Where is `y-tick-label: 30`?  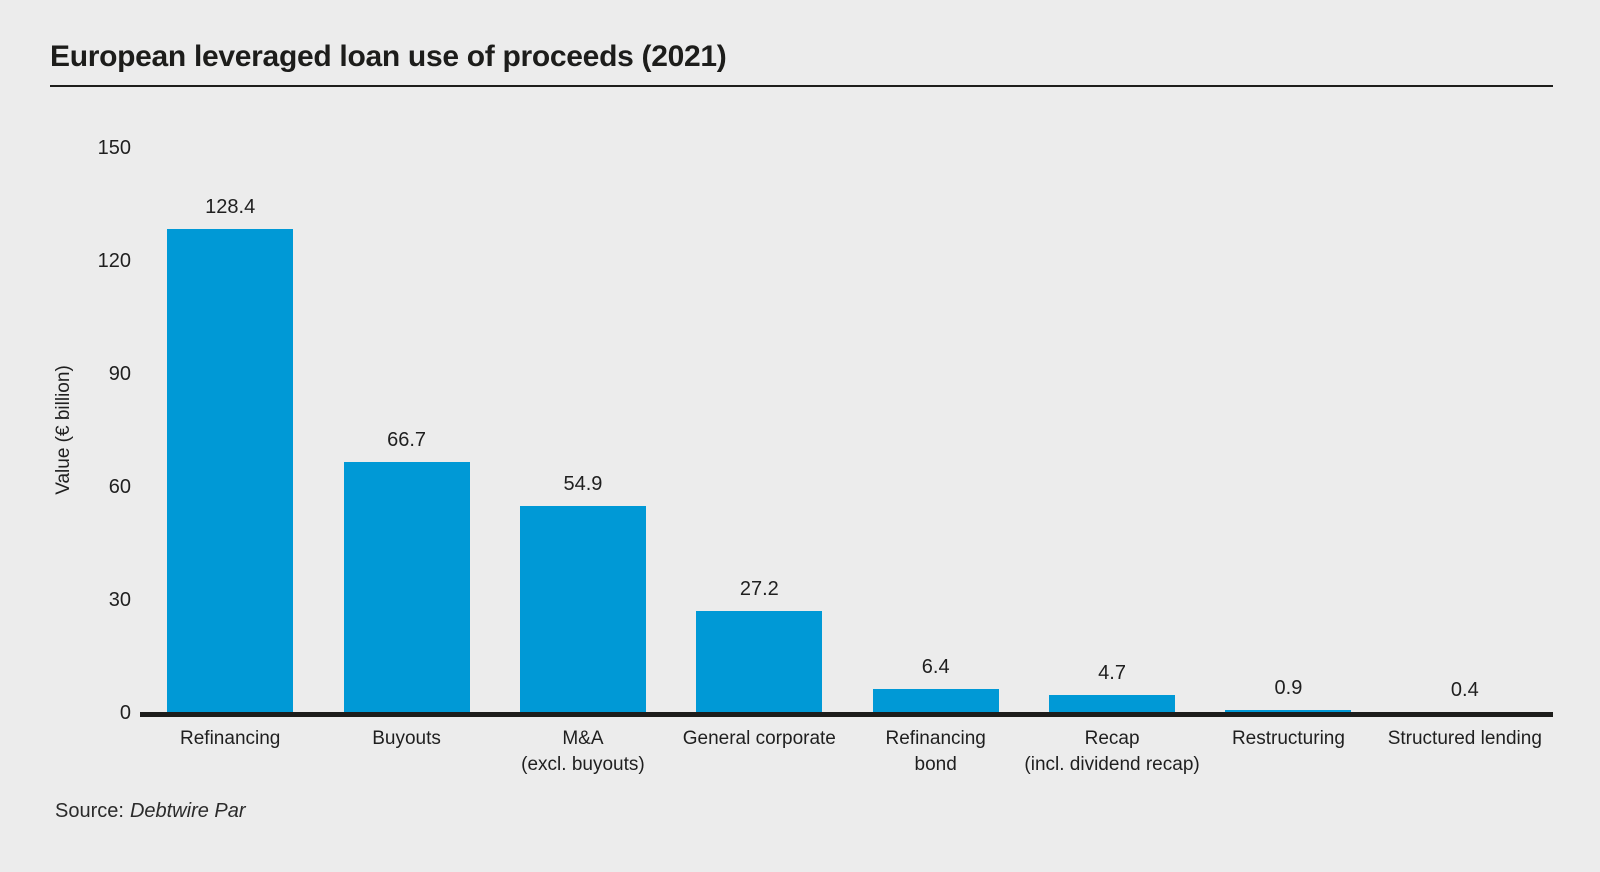 y-tick-label: 30 is located at coordinates (119, 600).